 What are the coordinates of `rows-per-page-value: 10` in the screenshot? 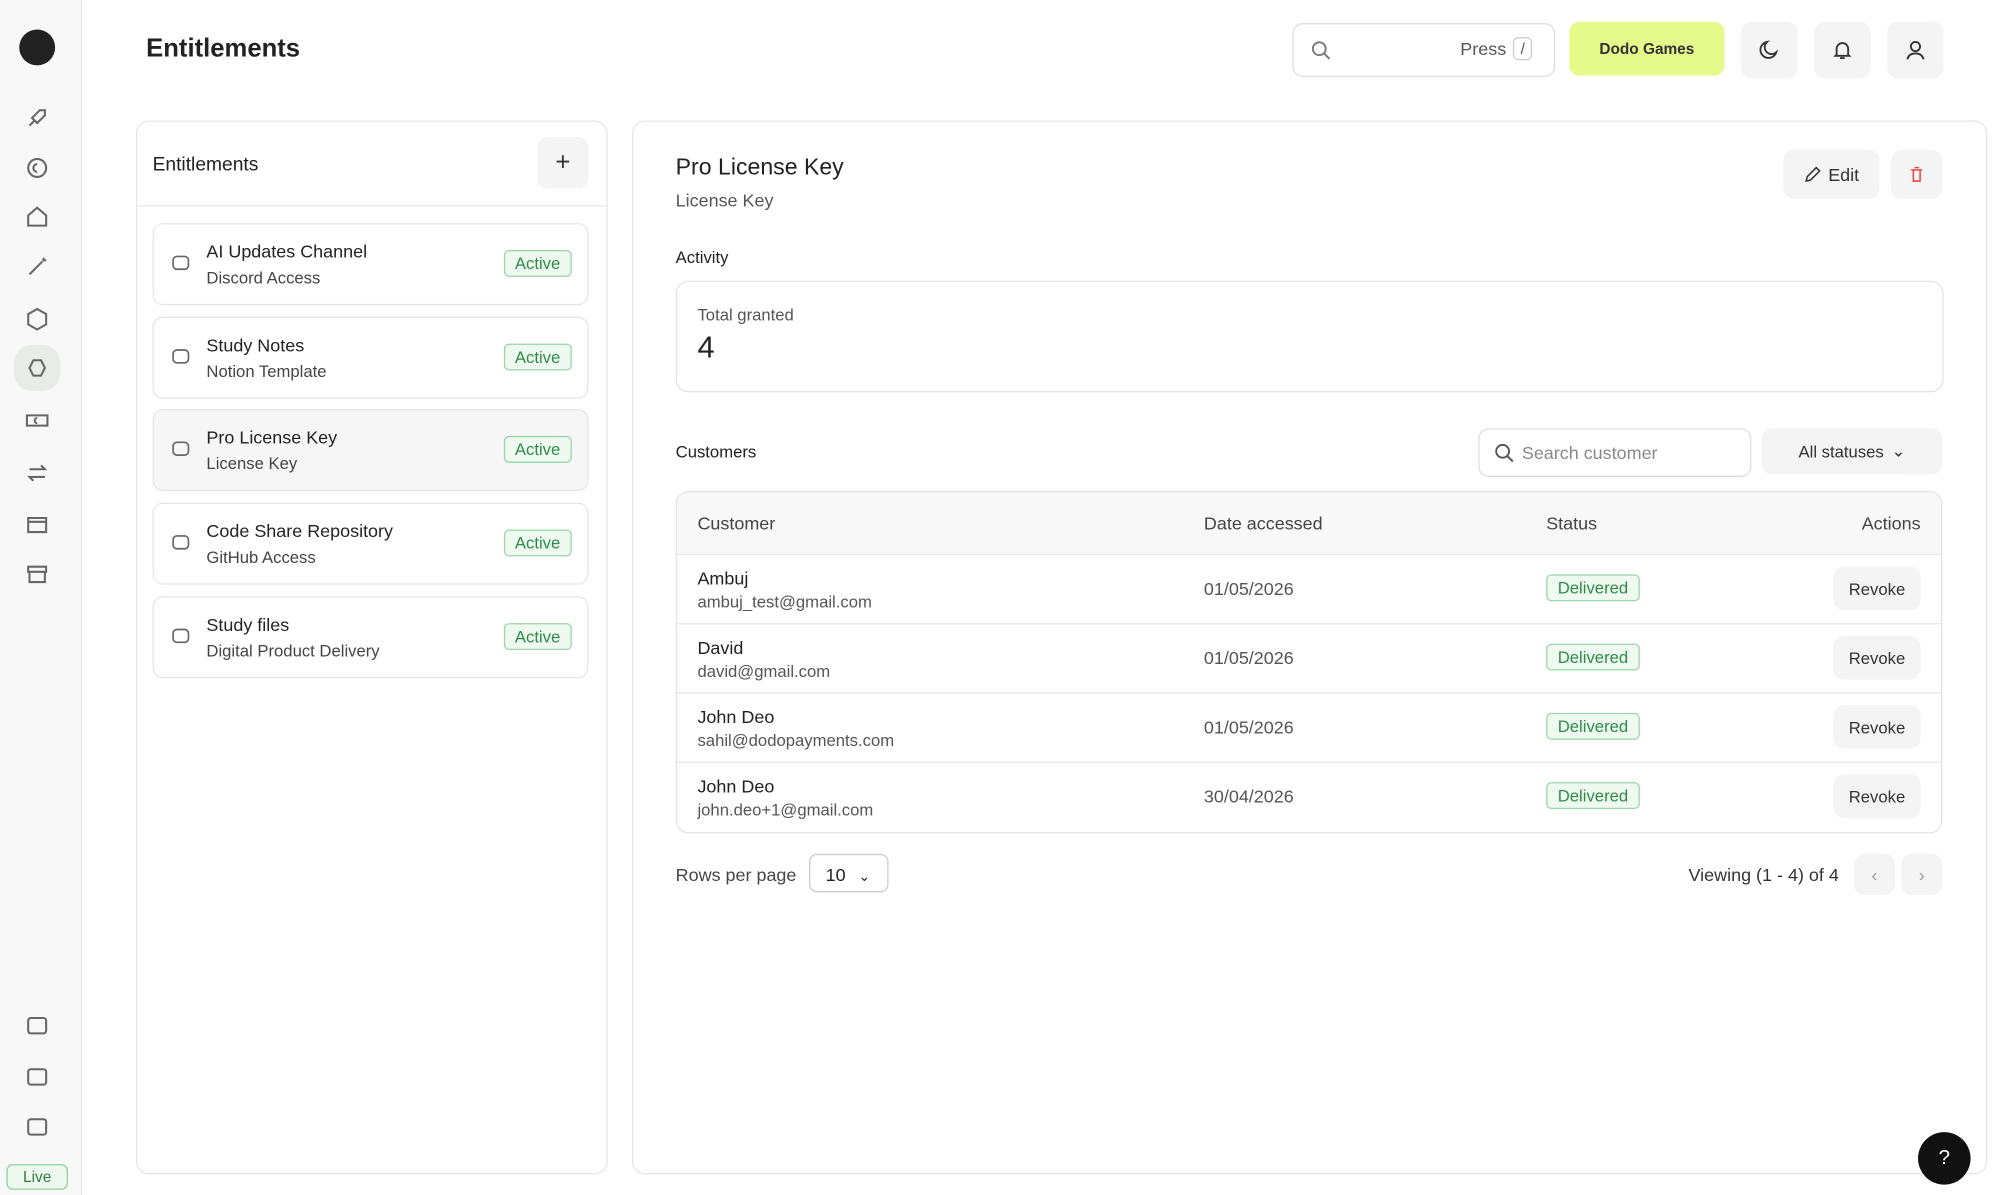 It's located at (835, 874).